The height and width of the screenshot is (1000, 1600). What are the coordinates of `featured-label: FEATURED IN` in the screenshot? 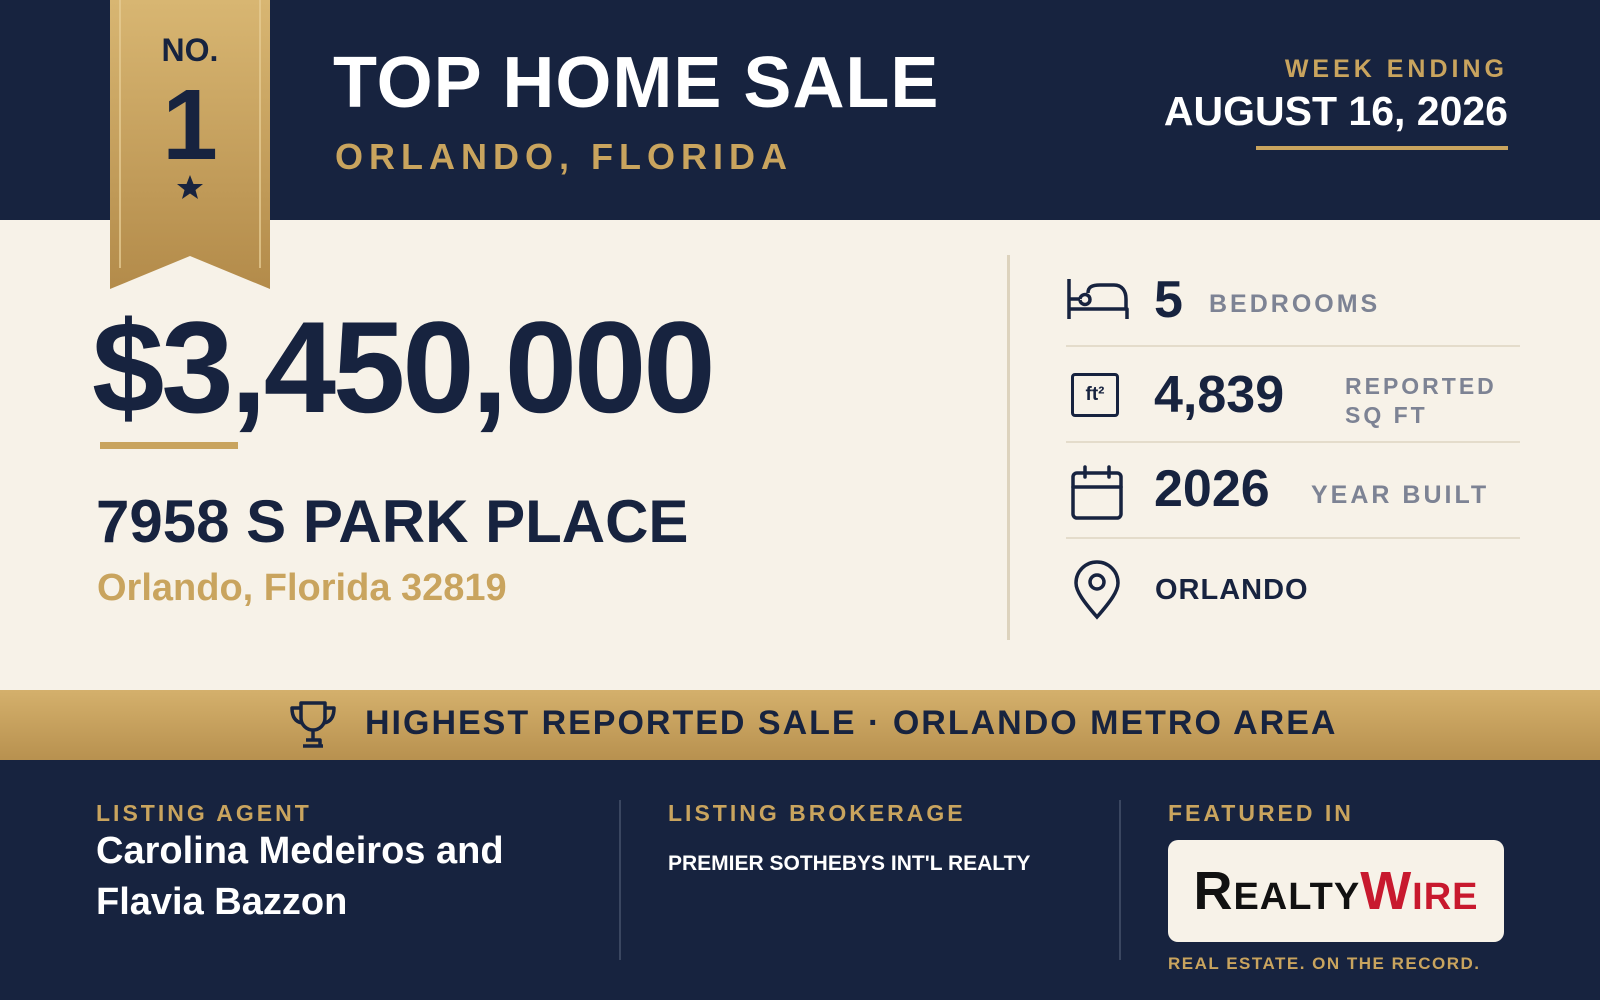 It's located at (1261, 813).